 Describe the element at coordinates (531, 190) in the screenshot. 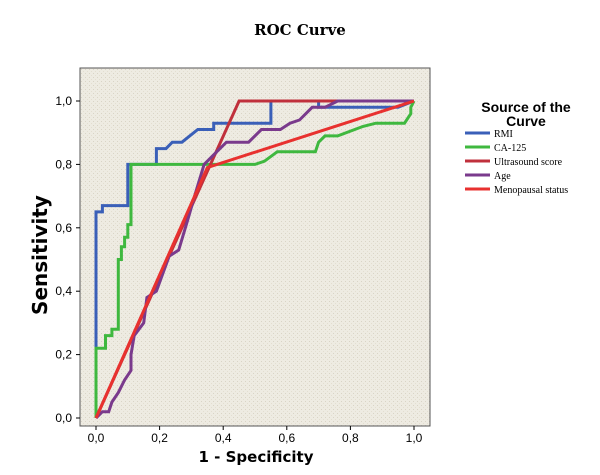

I see `legend-item-label: Menopausal status` at that location.